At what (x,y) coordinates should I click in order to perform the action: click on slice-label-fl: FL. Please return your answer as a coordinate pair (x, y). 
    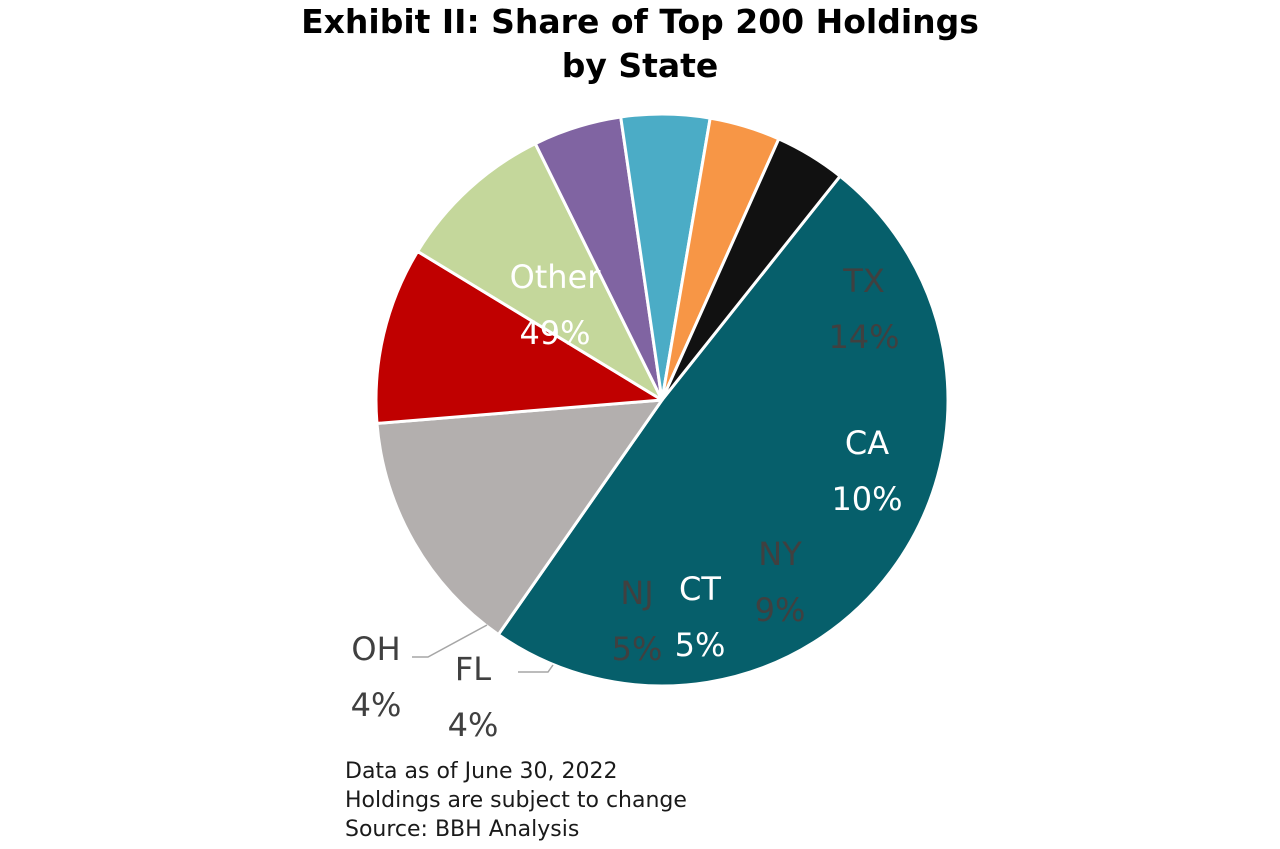
    Looking at the image, I should click on (473, 669).